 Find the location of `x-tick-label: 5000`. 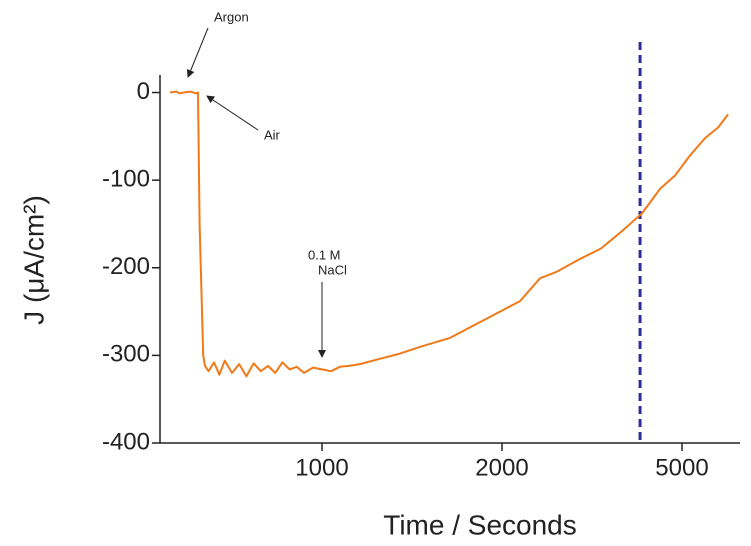

x-tick-label: 5000 is located at coordinates (681, 467).